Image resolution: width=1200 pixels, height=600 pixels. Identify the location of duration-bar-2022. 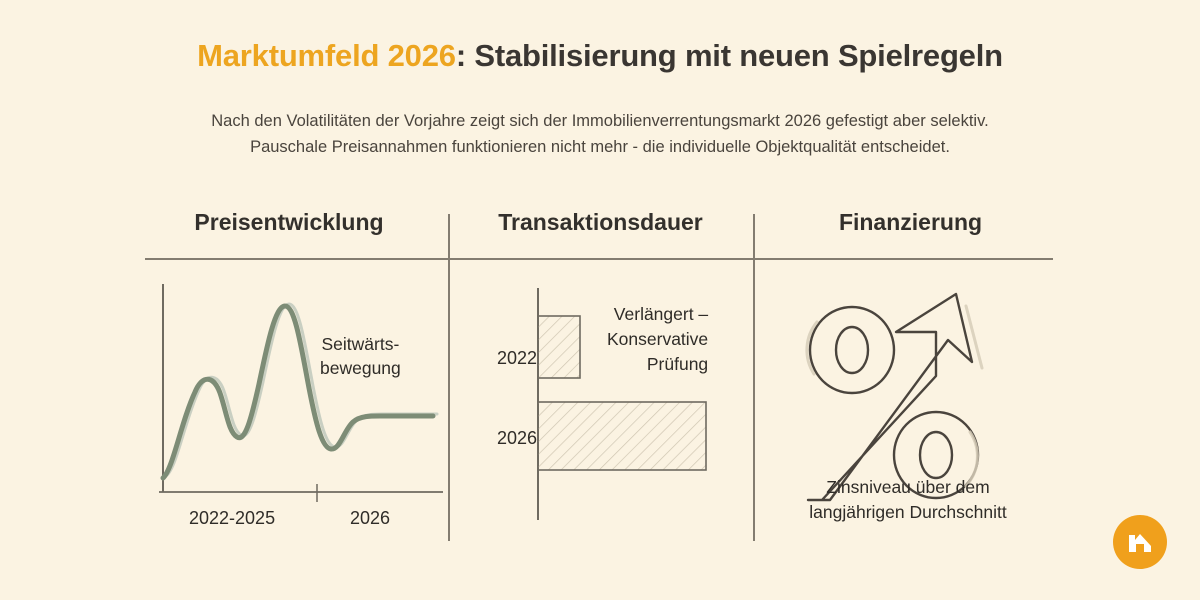
(559, 347).